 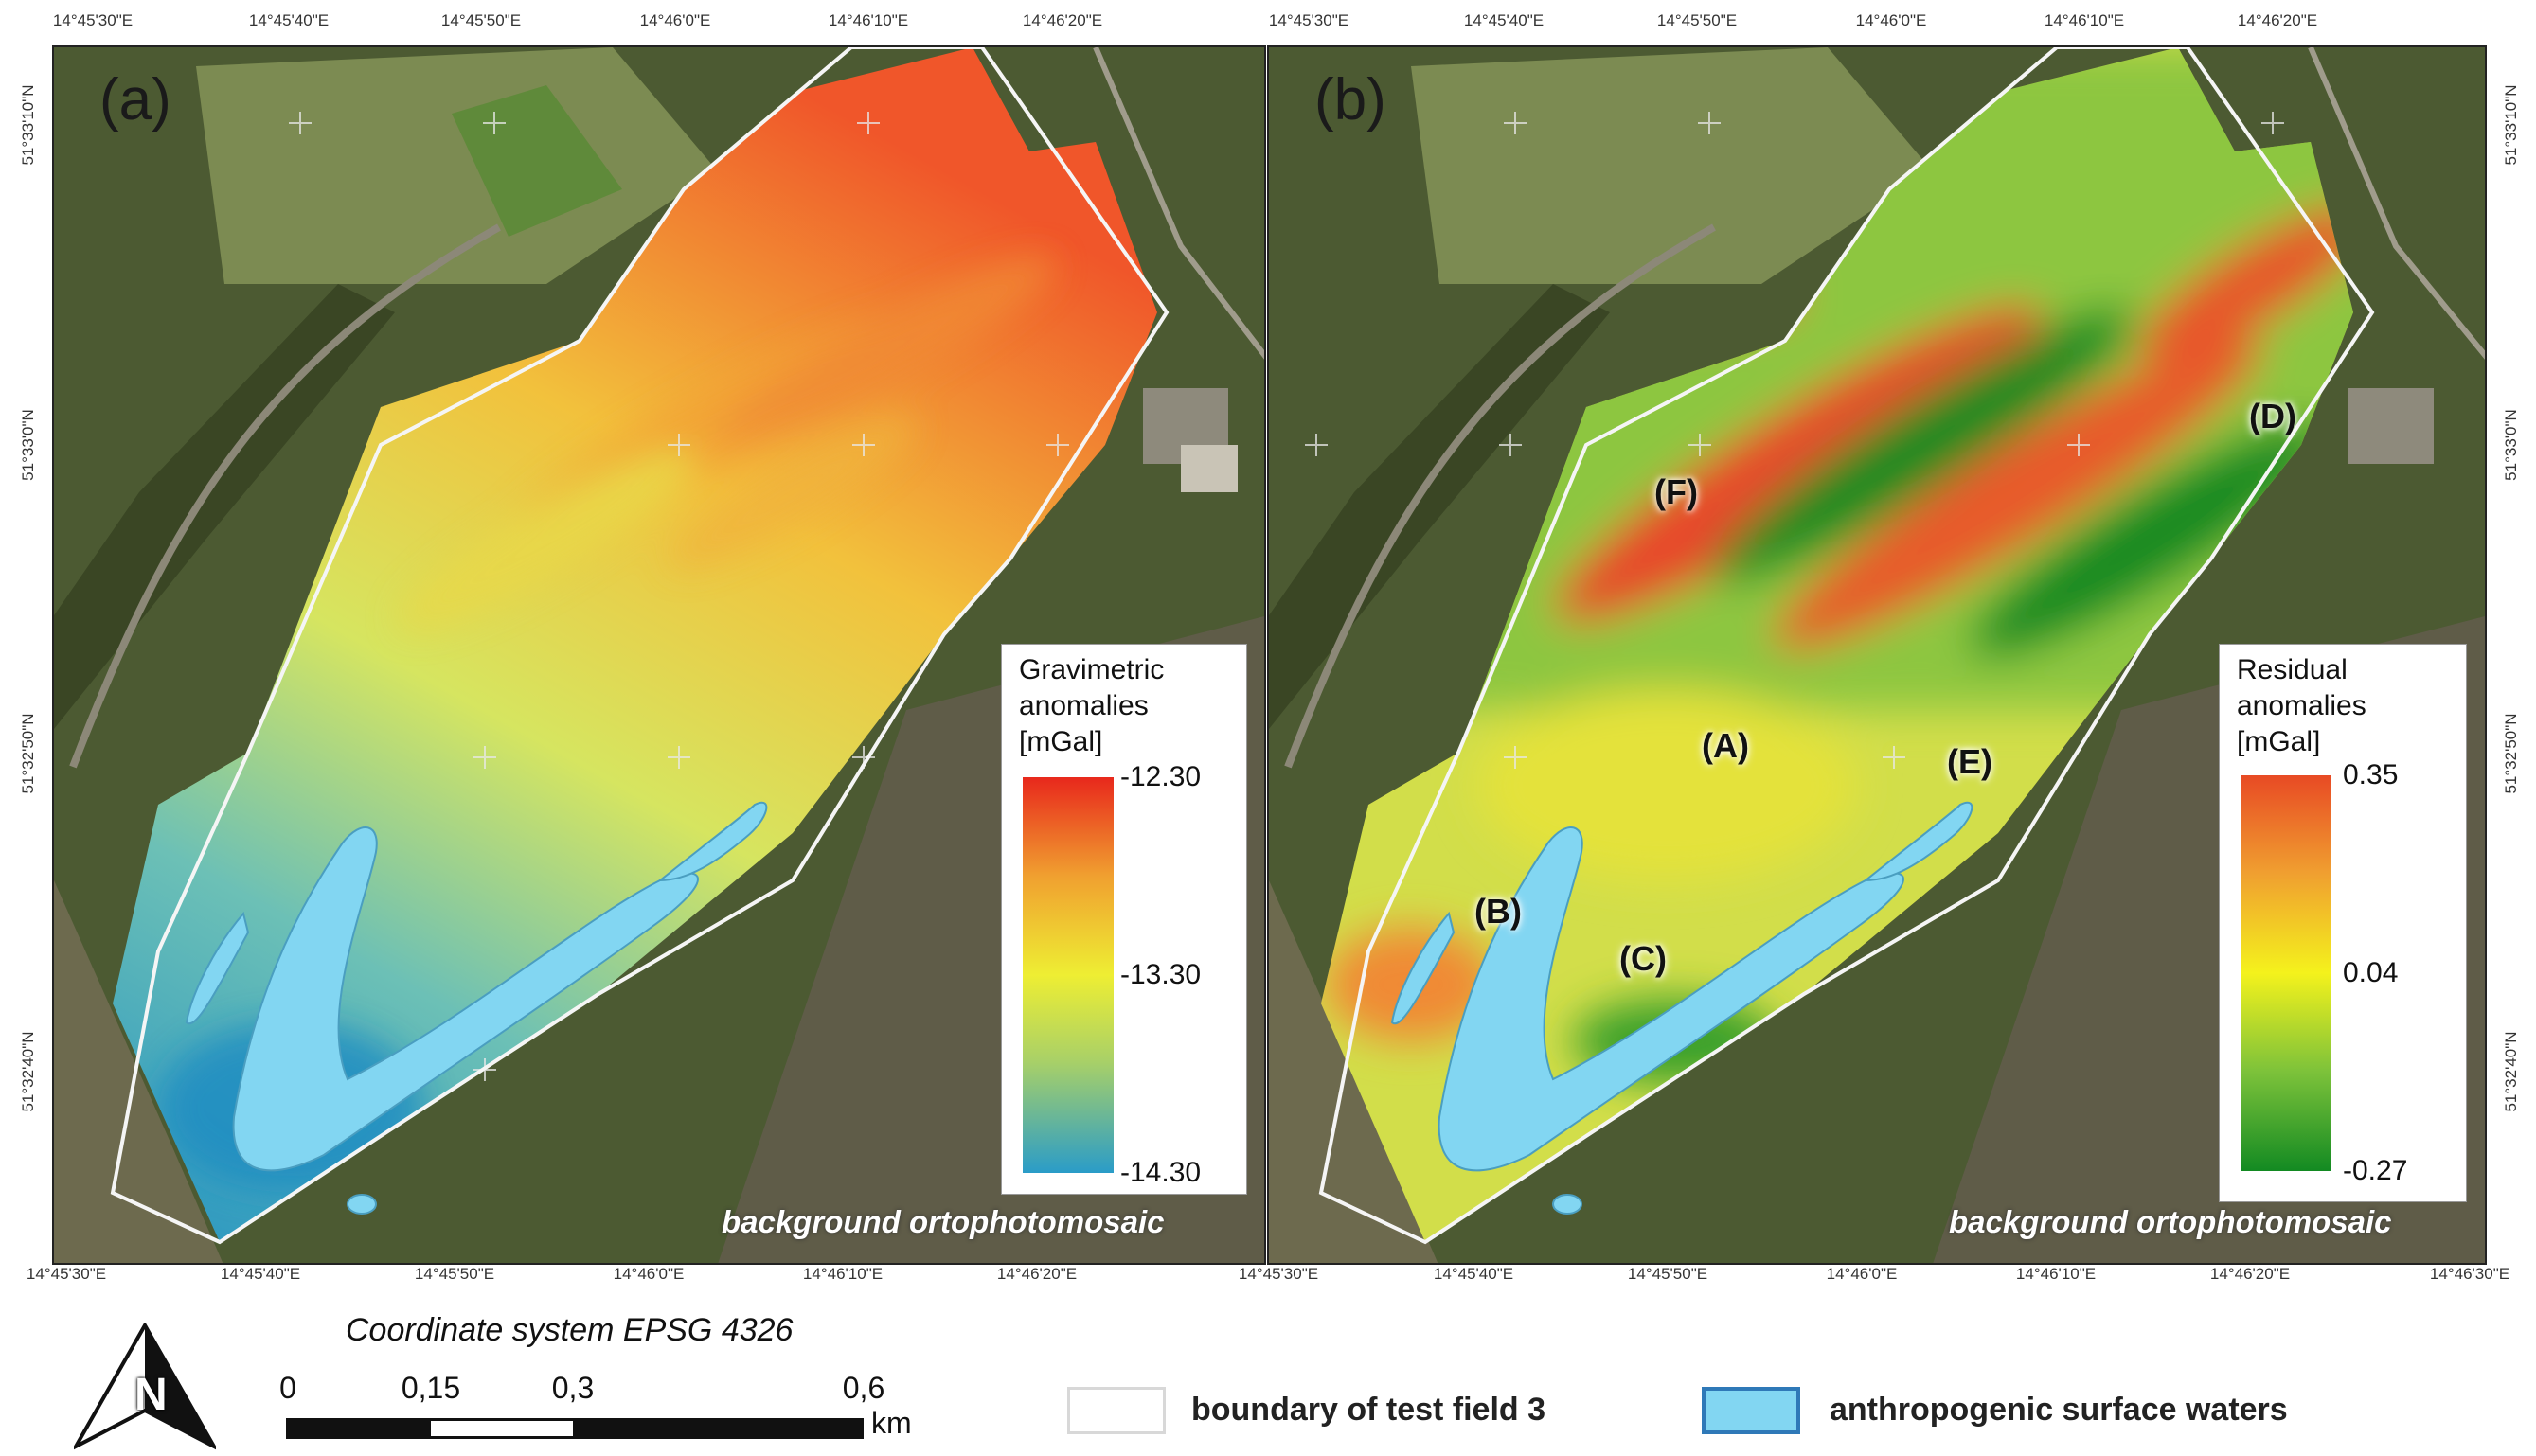 I want to click on colorbar-tick: -14.30, so click(x=1161, y=1172).